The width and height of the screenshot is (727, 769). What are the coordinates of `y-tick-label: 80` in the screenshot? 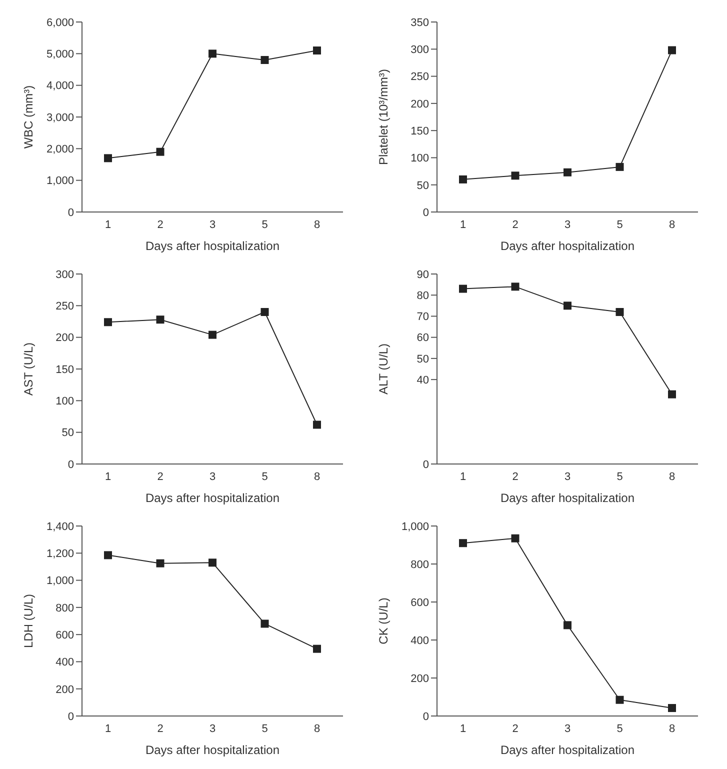 It's located at (422, 296).